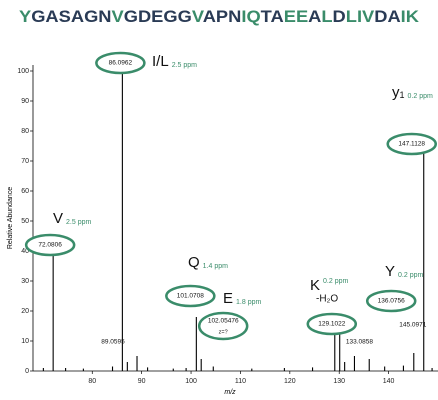  Describe the element at coordinates (359, 342) in the screenshot. I see `peak-label: 133.0858` at that location.